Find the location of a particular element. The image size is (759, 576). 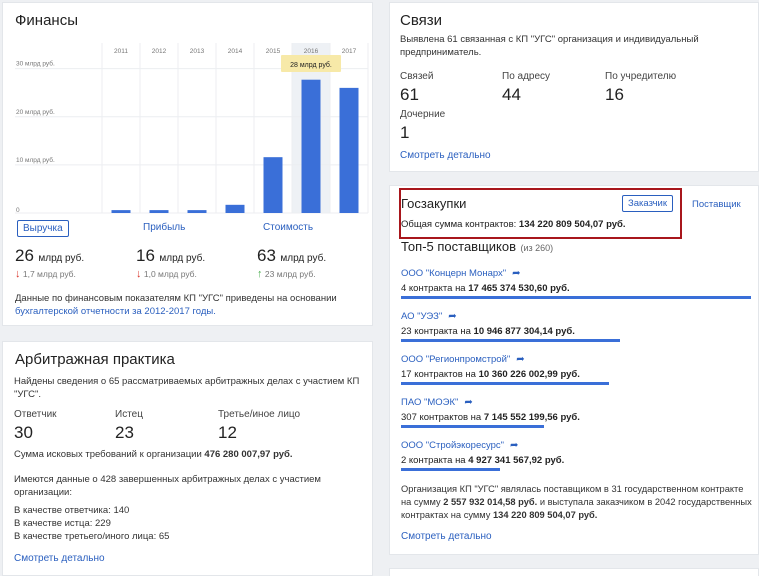

top-suppliers-count: (из 260) is located at coordinates (537, 248).